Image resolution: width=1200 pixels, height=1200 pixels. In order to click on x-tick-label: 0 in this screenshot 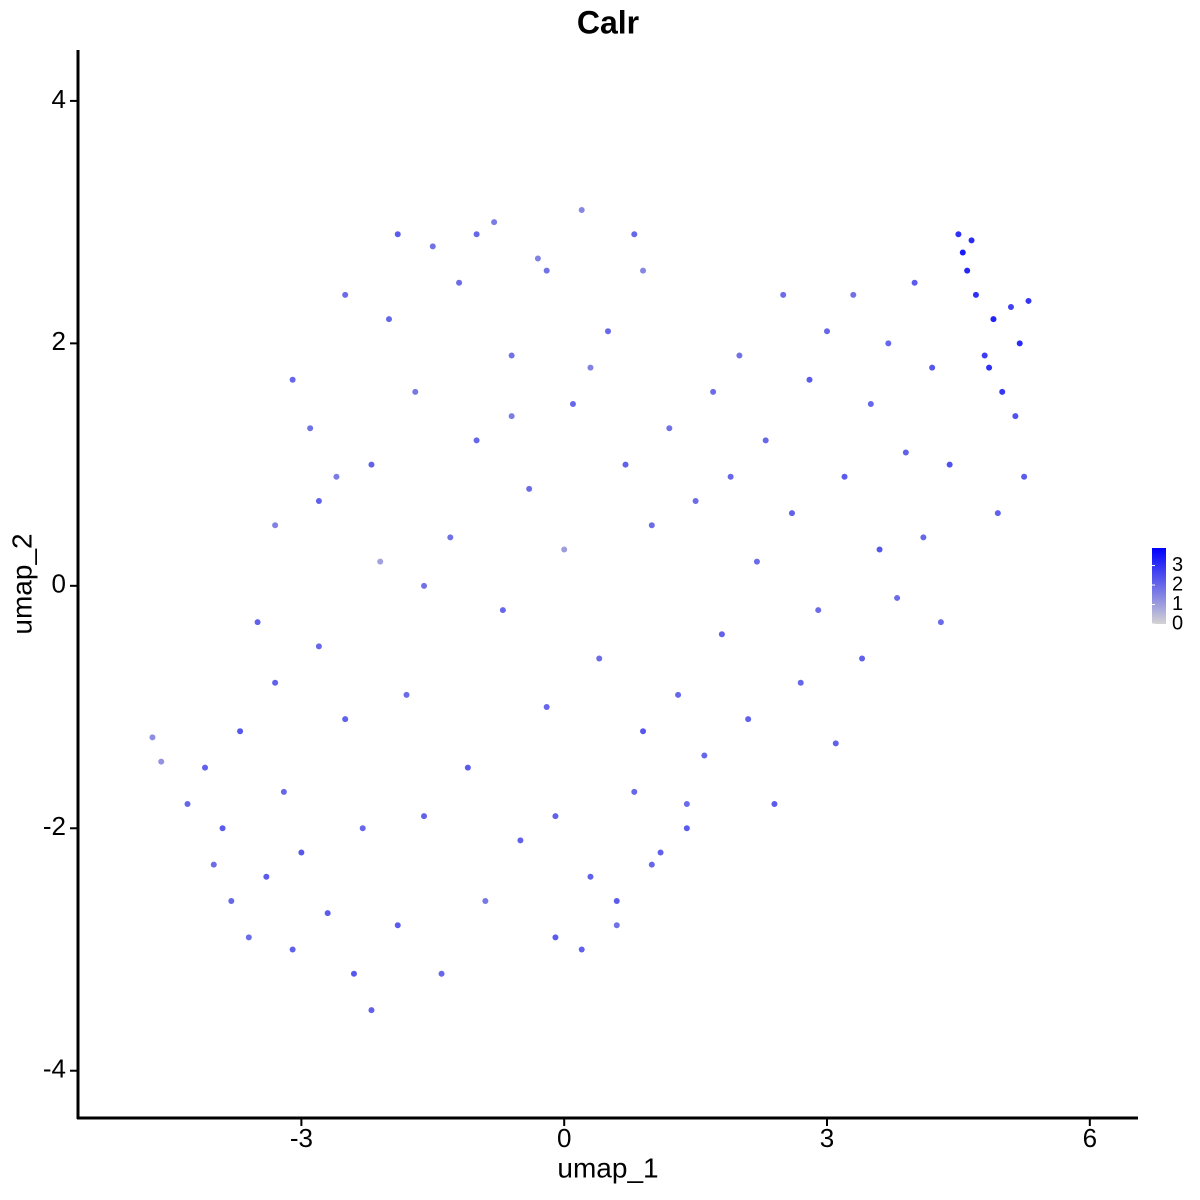, I will do `click(564, 1138)`.